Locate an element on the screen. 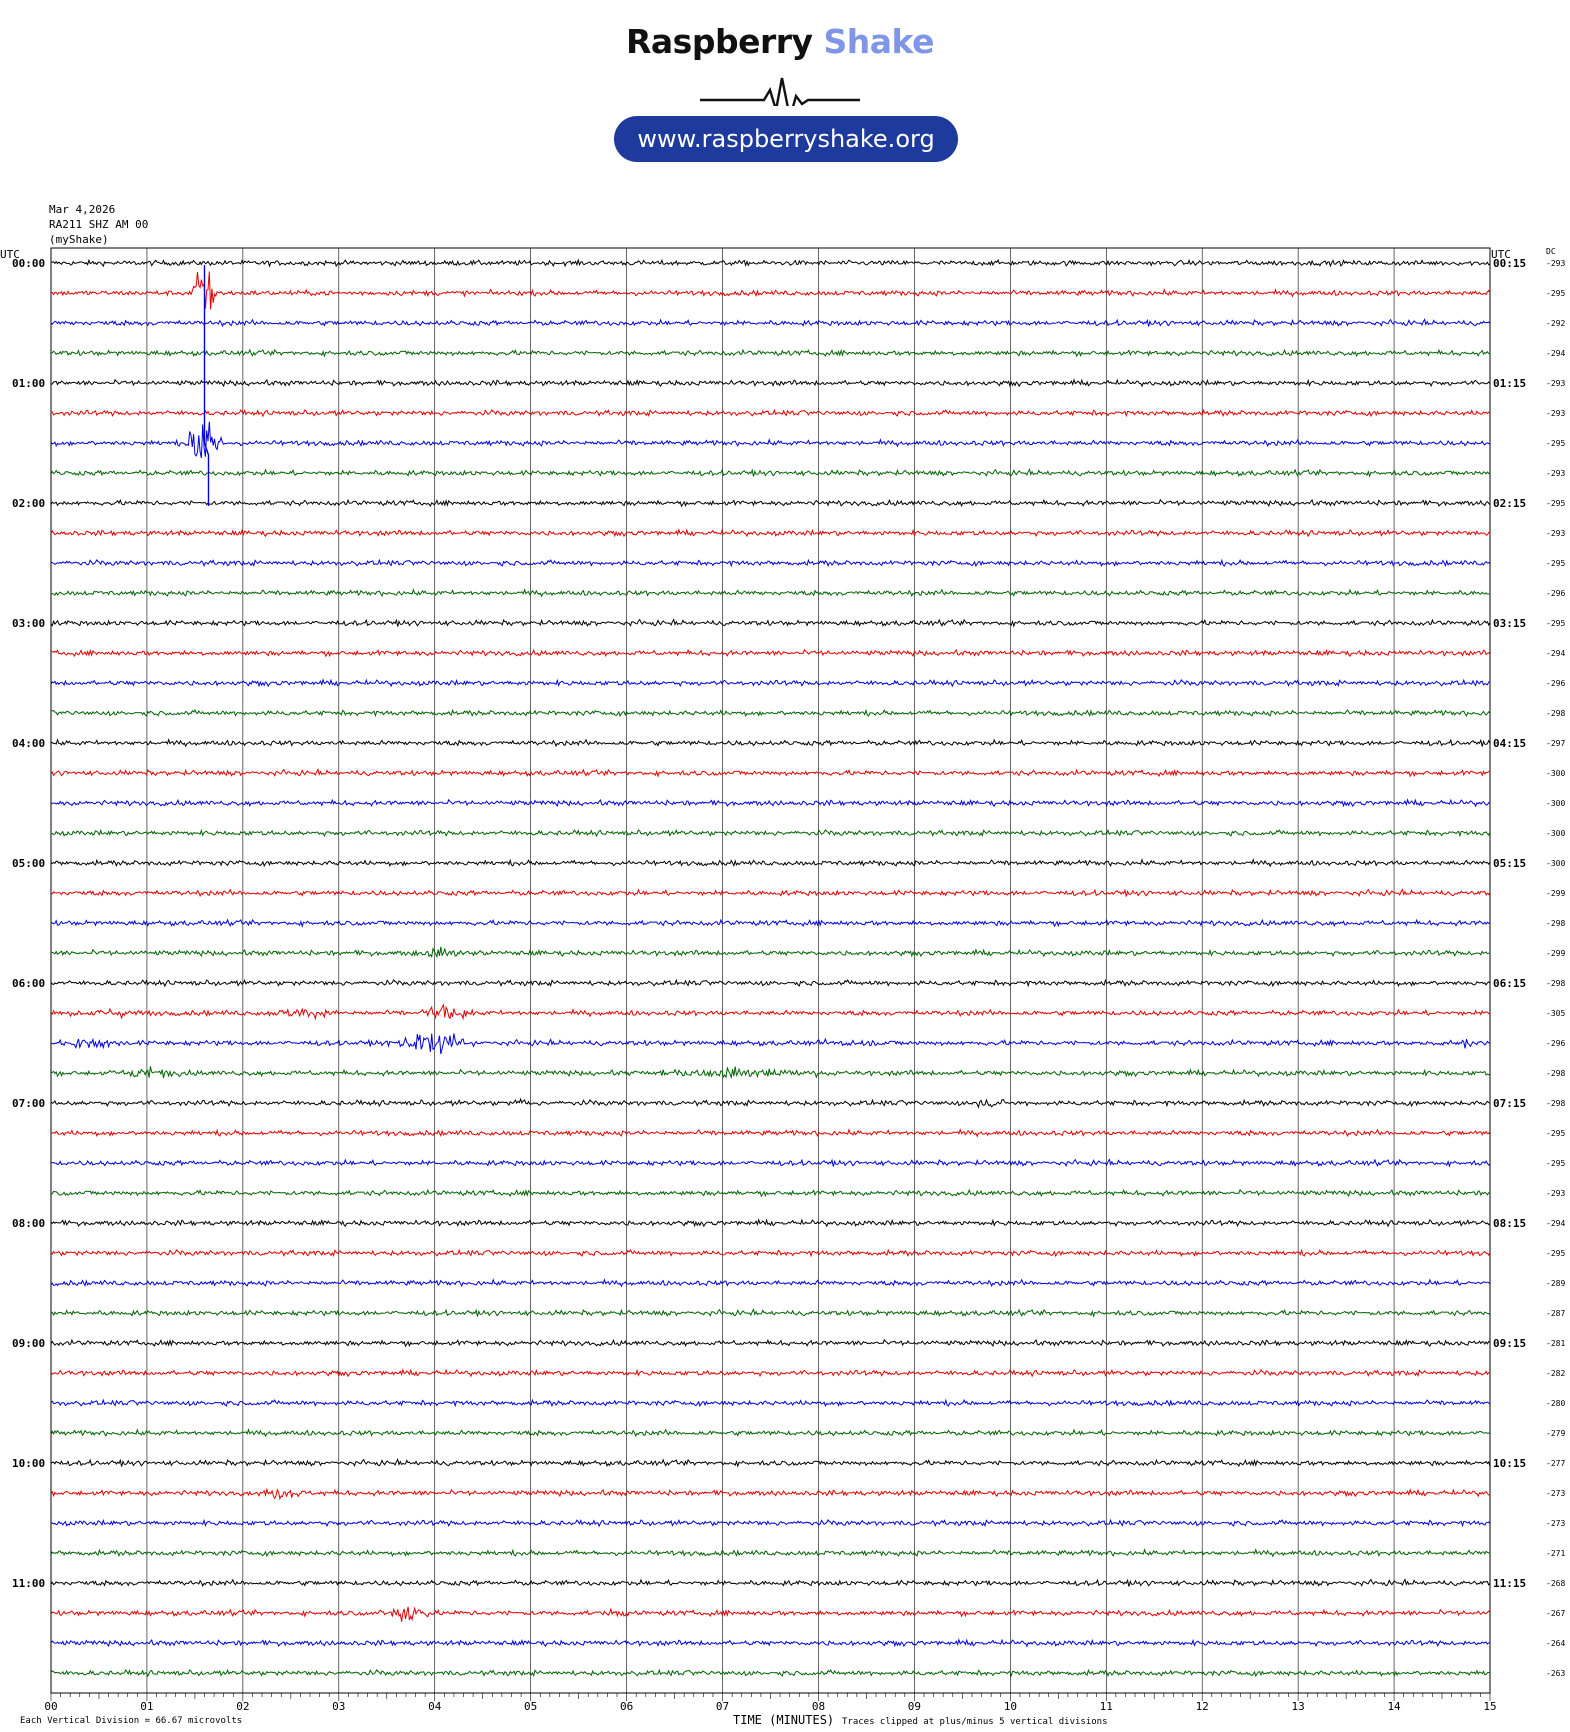 The height and width of the screenshot is (1732, 1570). hour-label-right: 11:15 is located at coordinates (1509, 1583).